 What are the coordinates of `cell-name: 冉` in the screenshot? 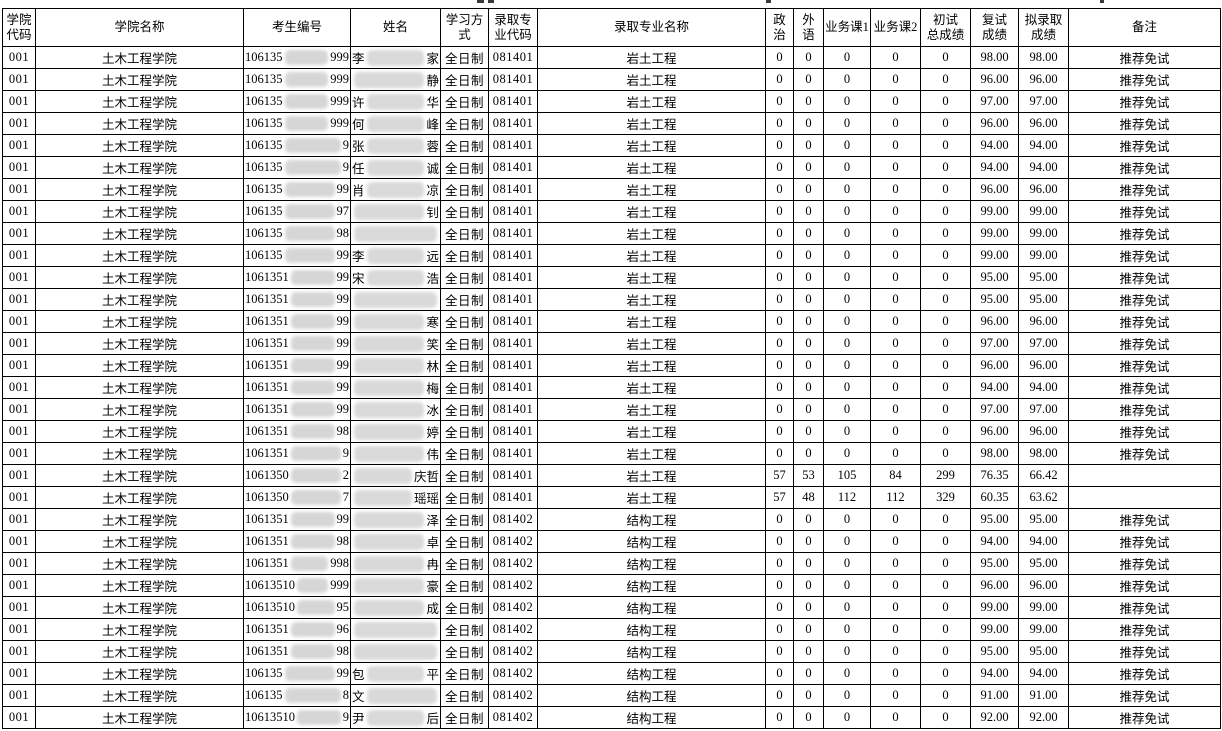 It's located at (395, 563).